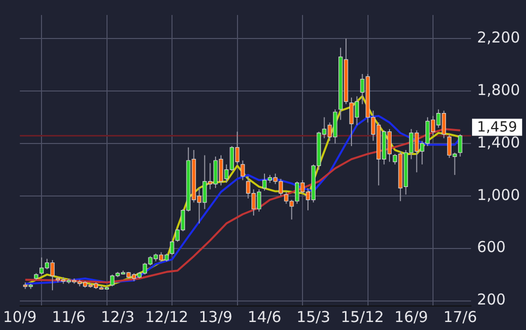 The image size is (526, 330). I want to click on ref-line-label: 1,459, so click(497, 127).